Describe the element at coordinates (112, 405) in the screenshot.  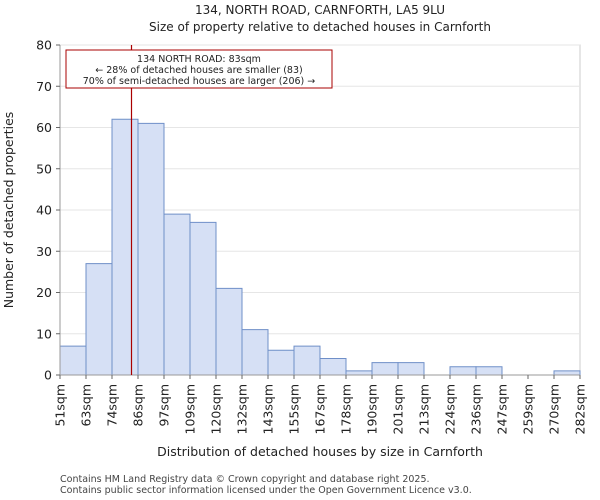
I see `x-tick-label: 74sqm` at that location.